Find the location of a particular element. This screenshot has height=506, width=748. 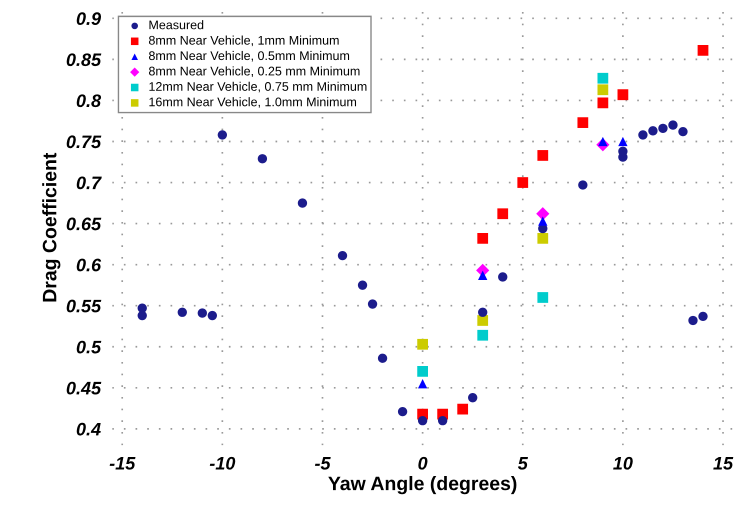

y-tick-label: 0.75 is located at coordinates (84, 141).